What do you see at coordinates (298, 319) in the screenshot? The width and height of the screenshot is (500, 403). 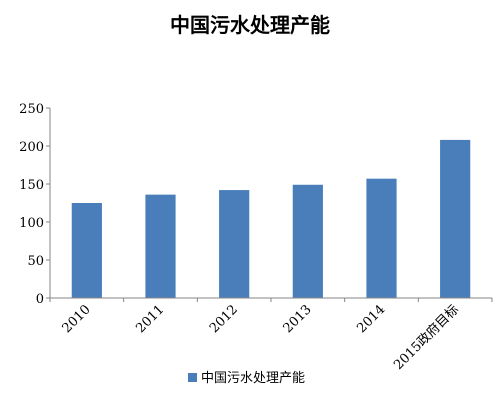 I see `x-tick-label: 2013` at bounding box center [298, 319].